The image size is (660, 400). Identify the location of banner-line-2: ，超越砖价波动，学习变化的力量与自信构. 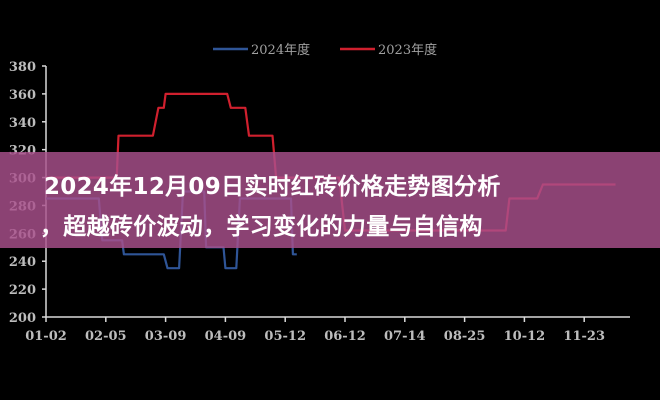
(261, 227).